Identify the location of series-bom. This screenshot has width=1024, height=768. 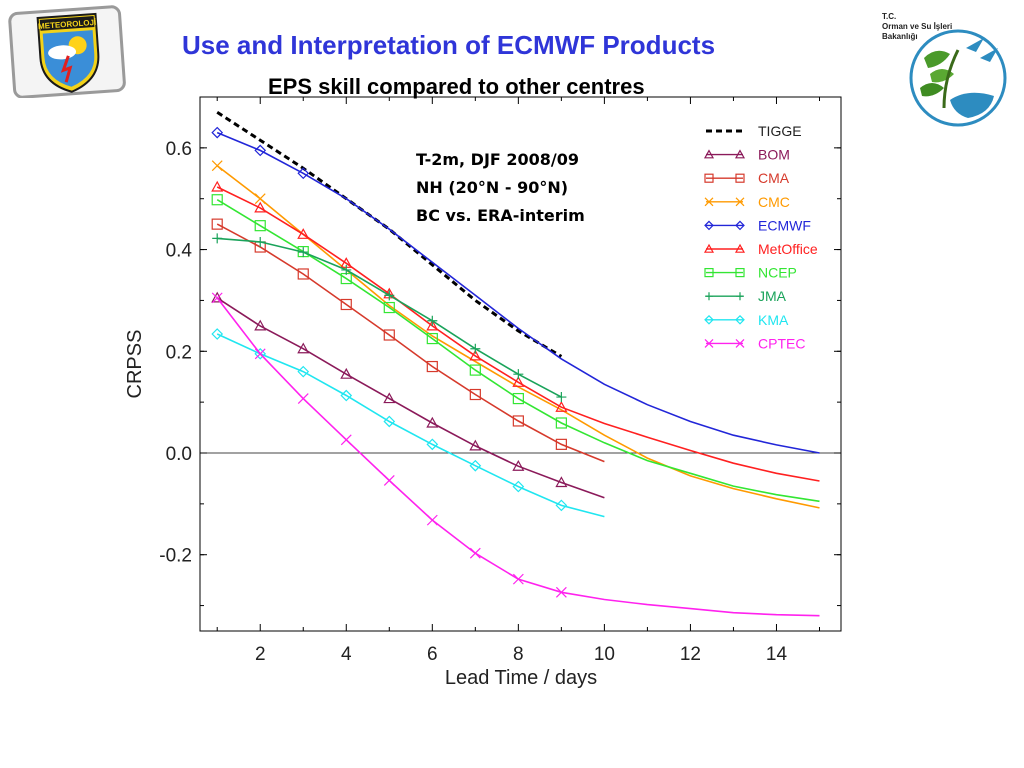
(408, 395).